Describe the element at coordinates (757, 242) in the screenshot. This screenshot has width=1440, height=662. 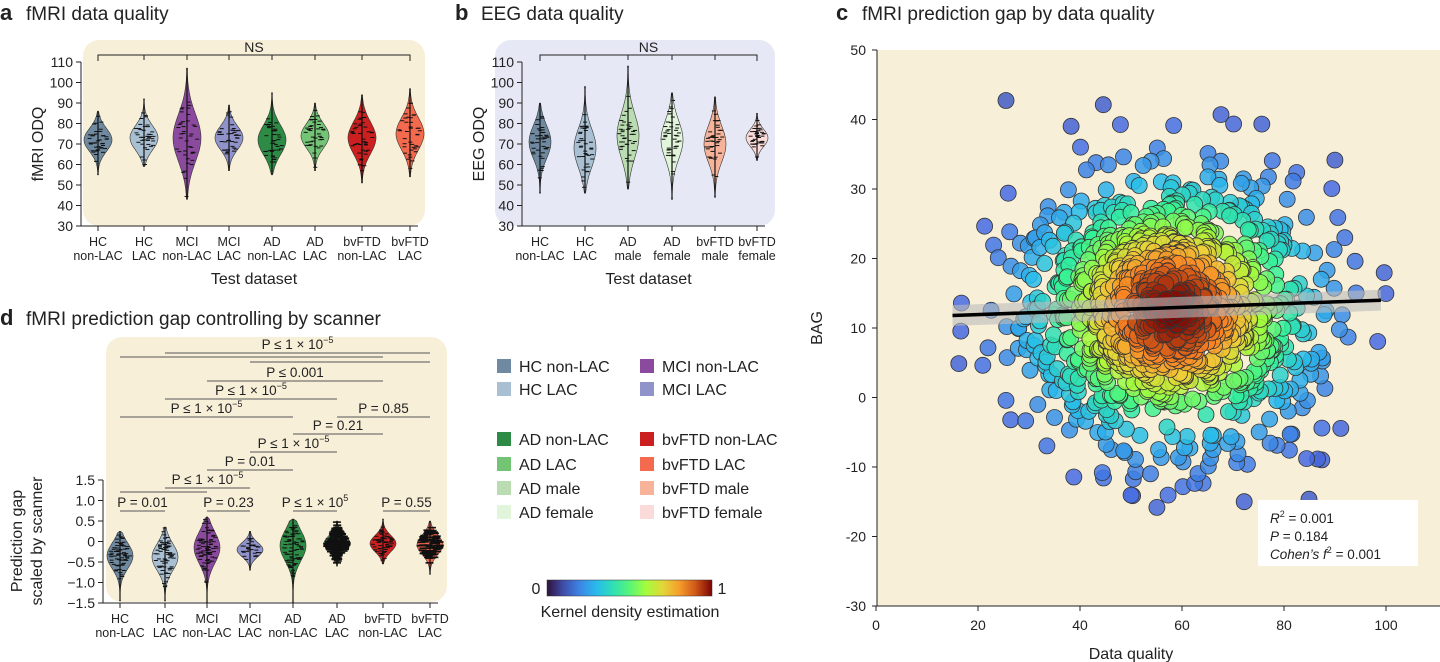
I see `x-tick-label: bvFTD` at that location.